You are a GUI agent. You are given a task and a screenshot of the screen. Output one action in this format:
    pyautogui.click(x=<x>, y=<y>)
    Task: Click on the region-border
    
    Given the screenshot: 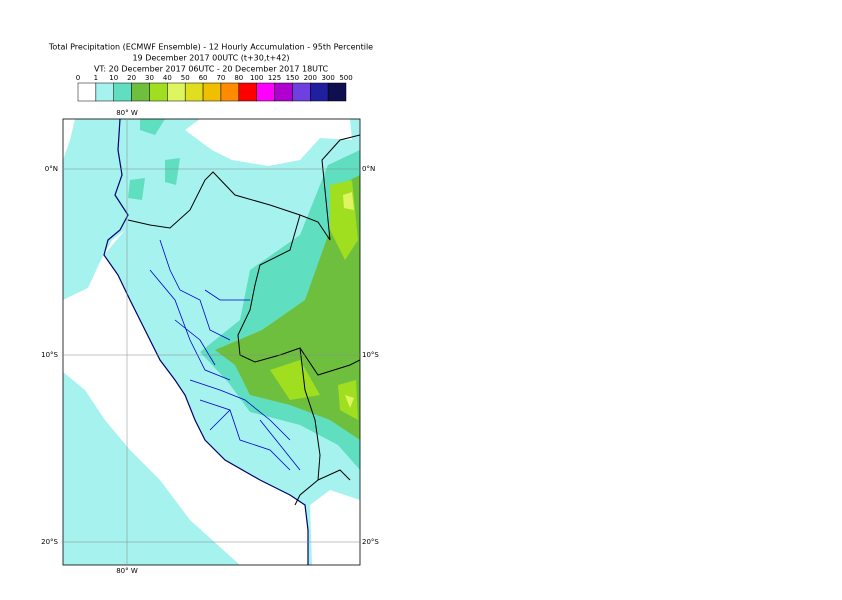 What is the action you would take?
    pyautogui.click(x=225, y=355)
    